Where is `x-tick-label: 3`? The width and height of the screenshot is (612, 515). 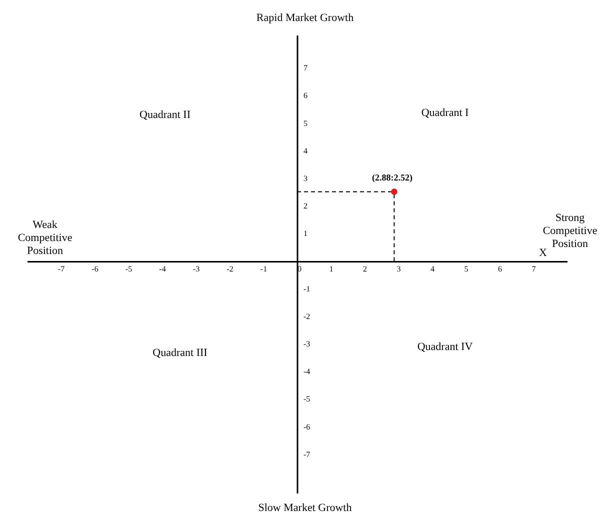 x-tick-label: 3 is located at coordinates (398, 269).